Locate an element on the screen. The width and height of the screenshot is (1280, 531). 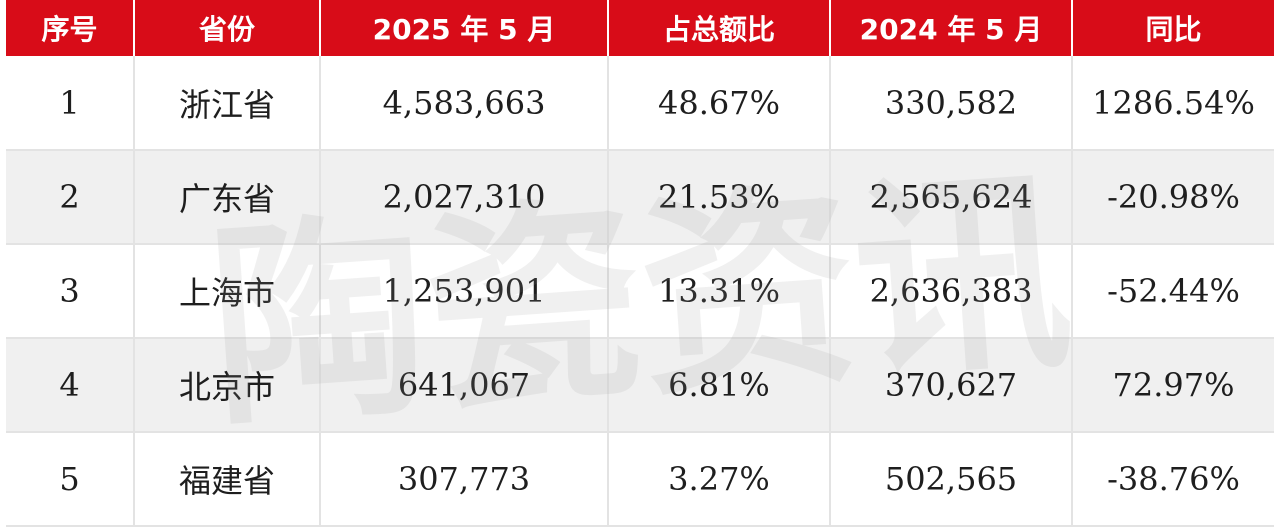
cell-value-2025: 641,067 is located at coordinates (463, 385).